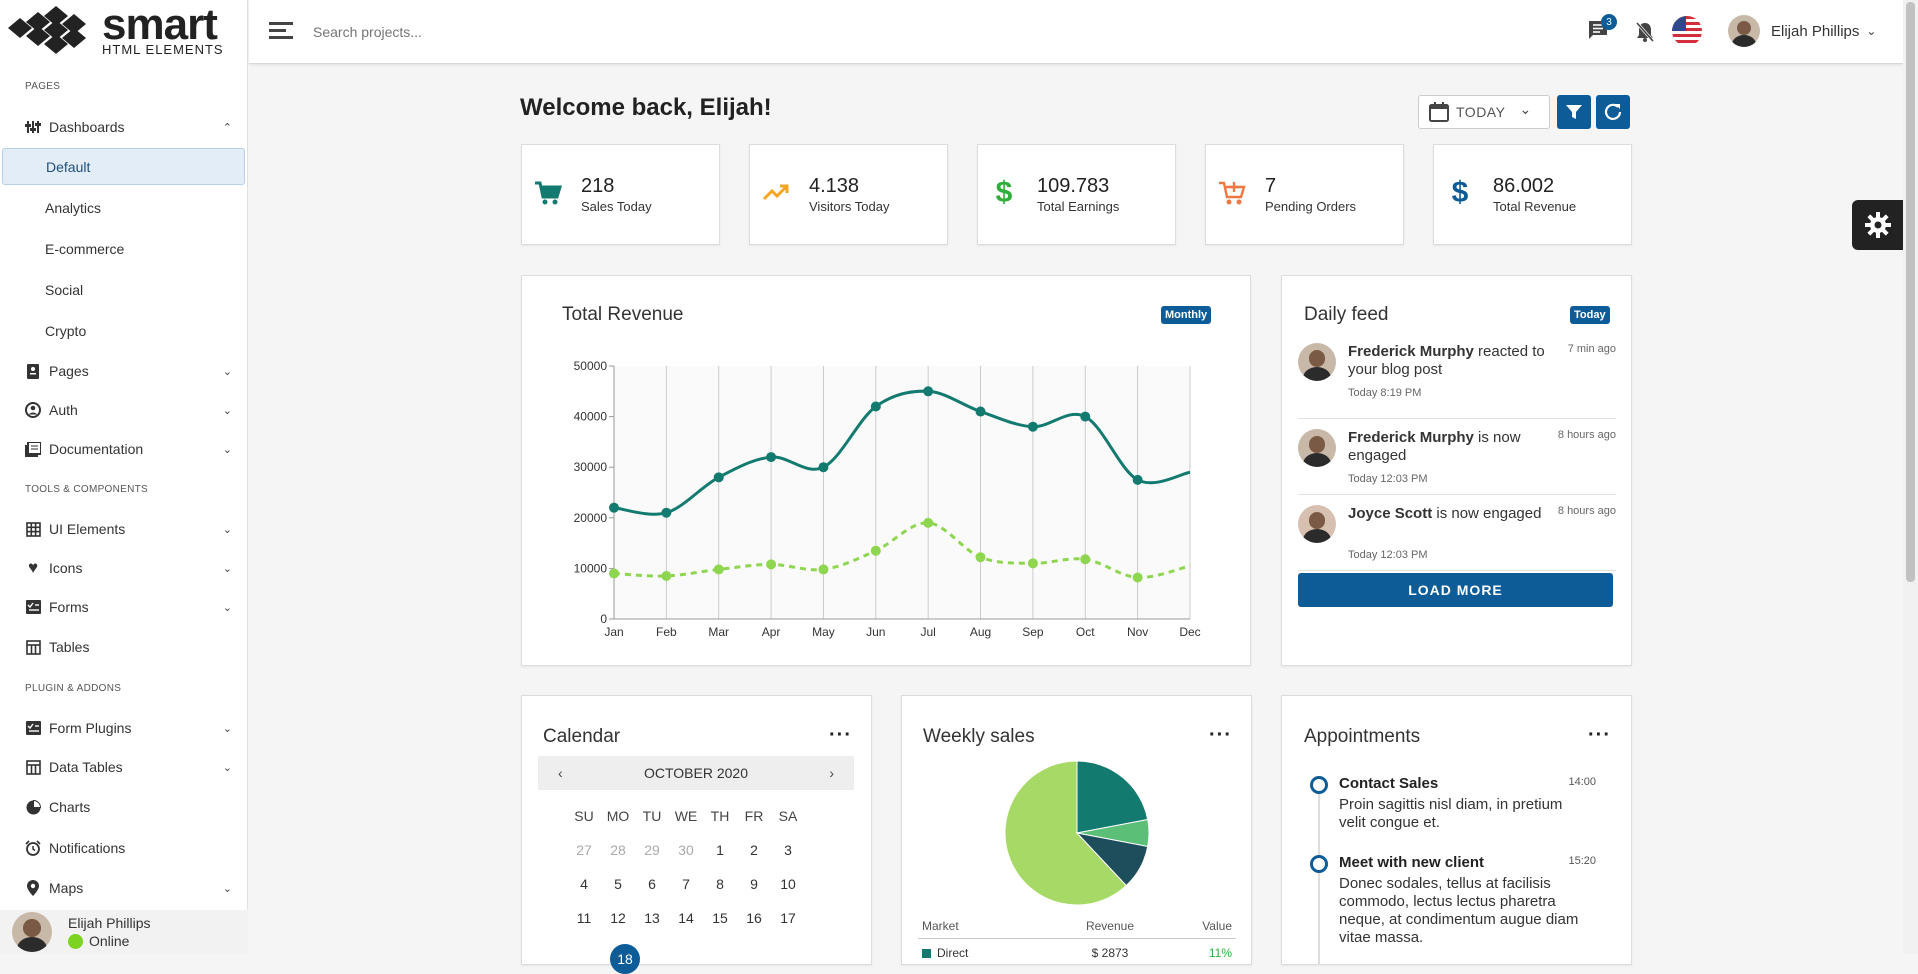 Image resolution: width=1918 pixels, height=974 pixels. I want to click on appointment-title: Contact Sales, so click(1389, 783).